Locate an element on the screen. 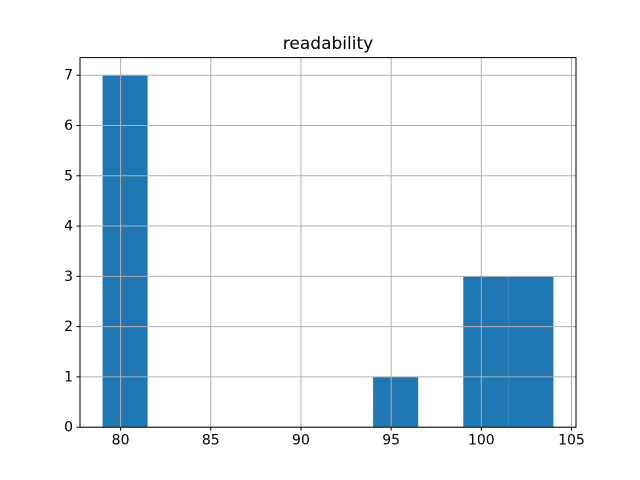 The width and height of the screenshot is (640, 480). x-tick-label: 85 is located at coordinates (211, 441).